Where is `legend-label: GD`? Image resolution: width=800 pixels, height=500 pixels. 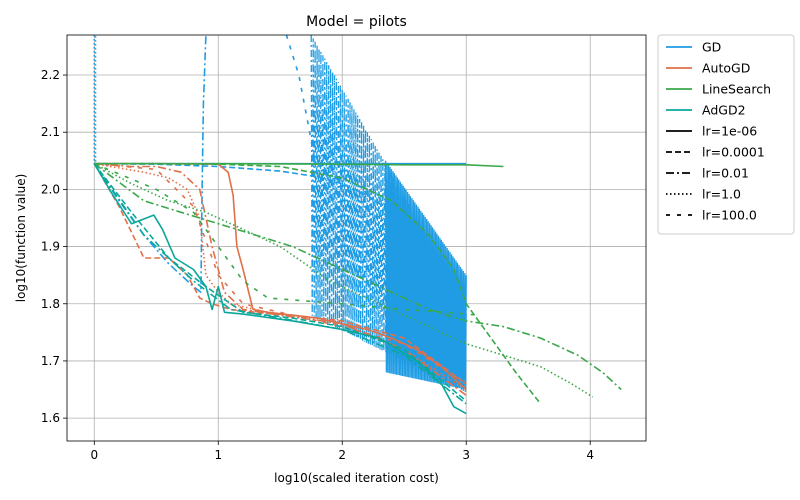 legend-label: GD is located at coordinates (711, 47).